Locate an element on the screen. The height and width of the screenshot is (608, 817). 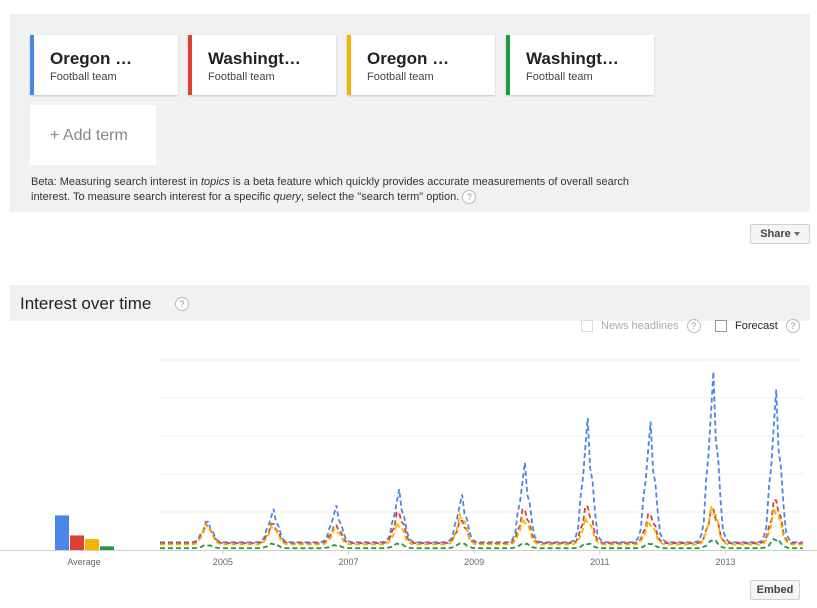
embed-button: Embed is located at coordinates (775, 590).